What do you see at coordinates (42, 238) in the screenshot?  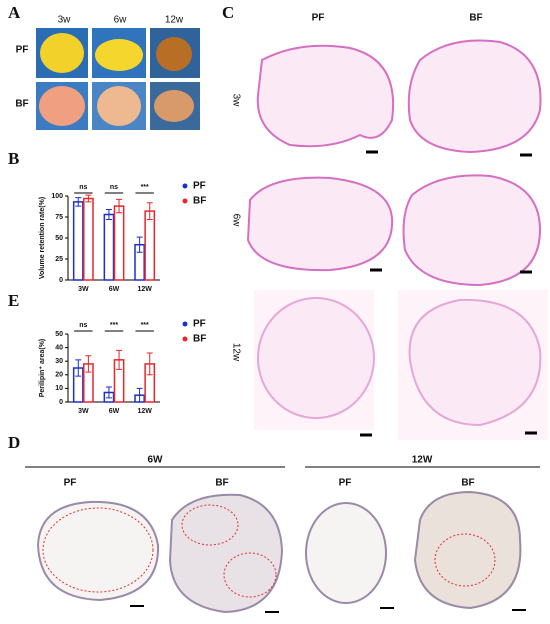 I see `y-axis-label: Volume retention rate(%)` at bounding box center [42, 238].